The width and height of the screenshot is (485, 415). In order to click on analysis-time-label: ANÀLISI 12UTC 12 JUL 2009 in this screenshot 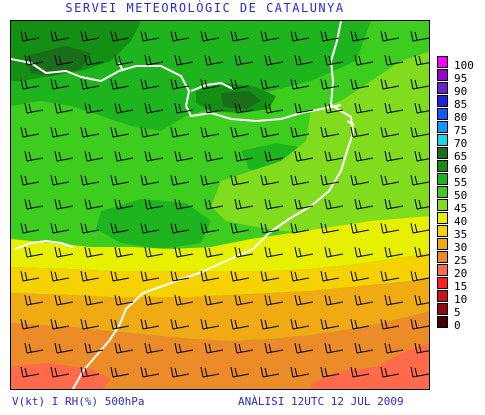, I will do `click(321, 401)`.